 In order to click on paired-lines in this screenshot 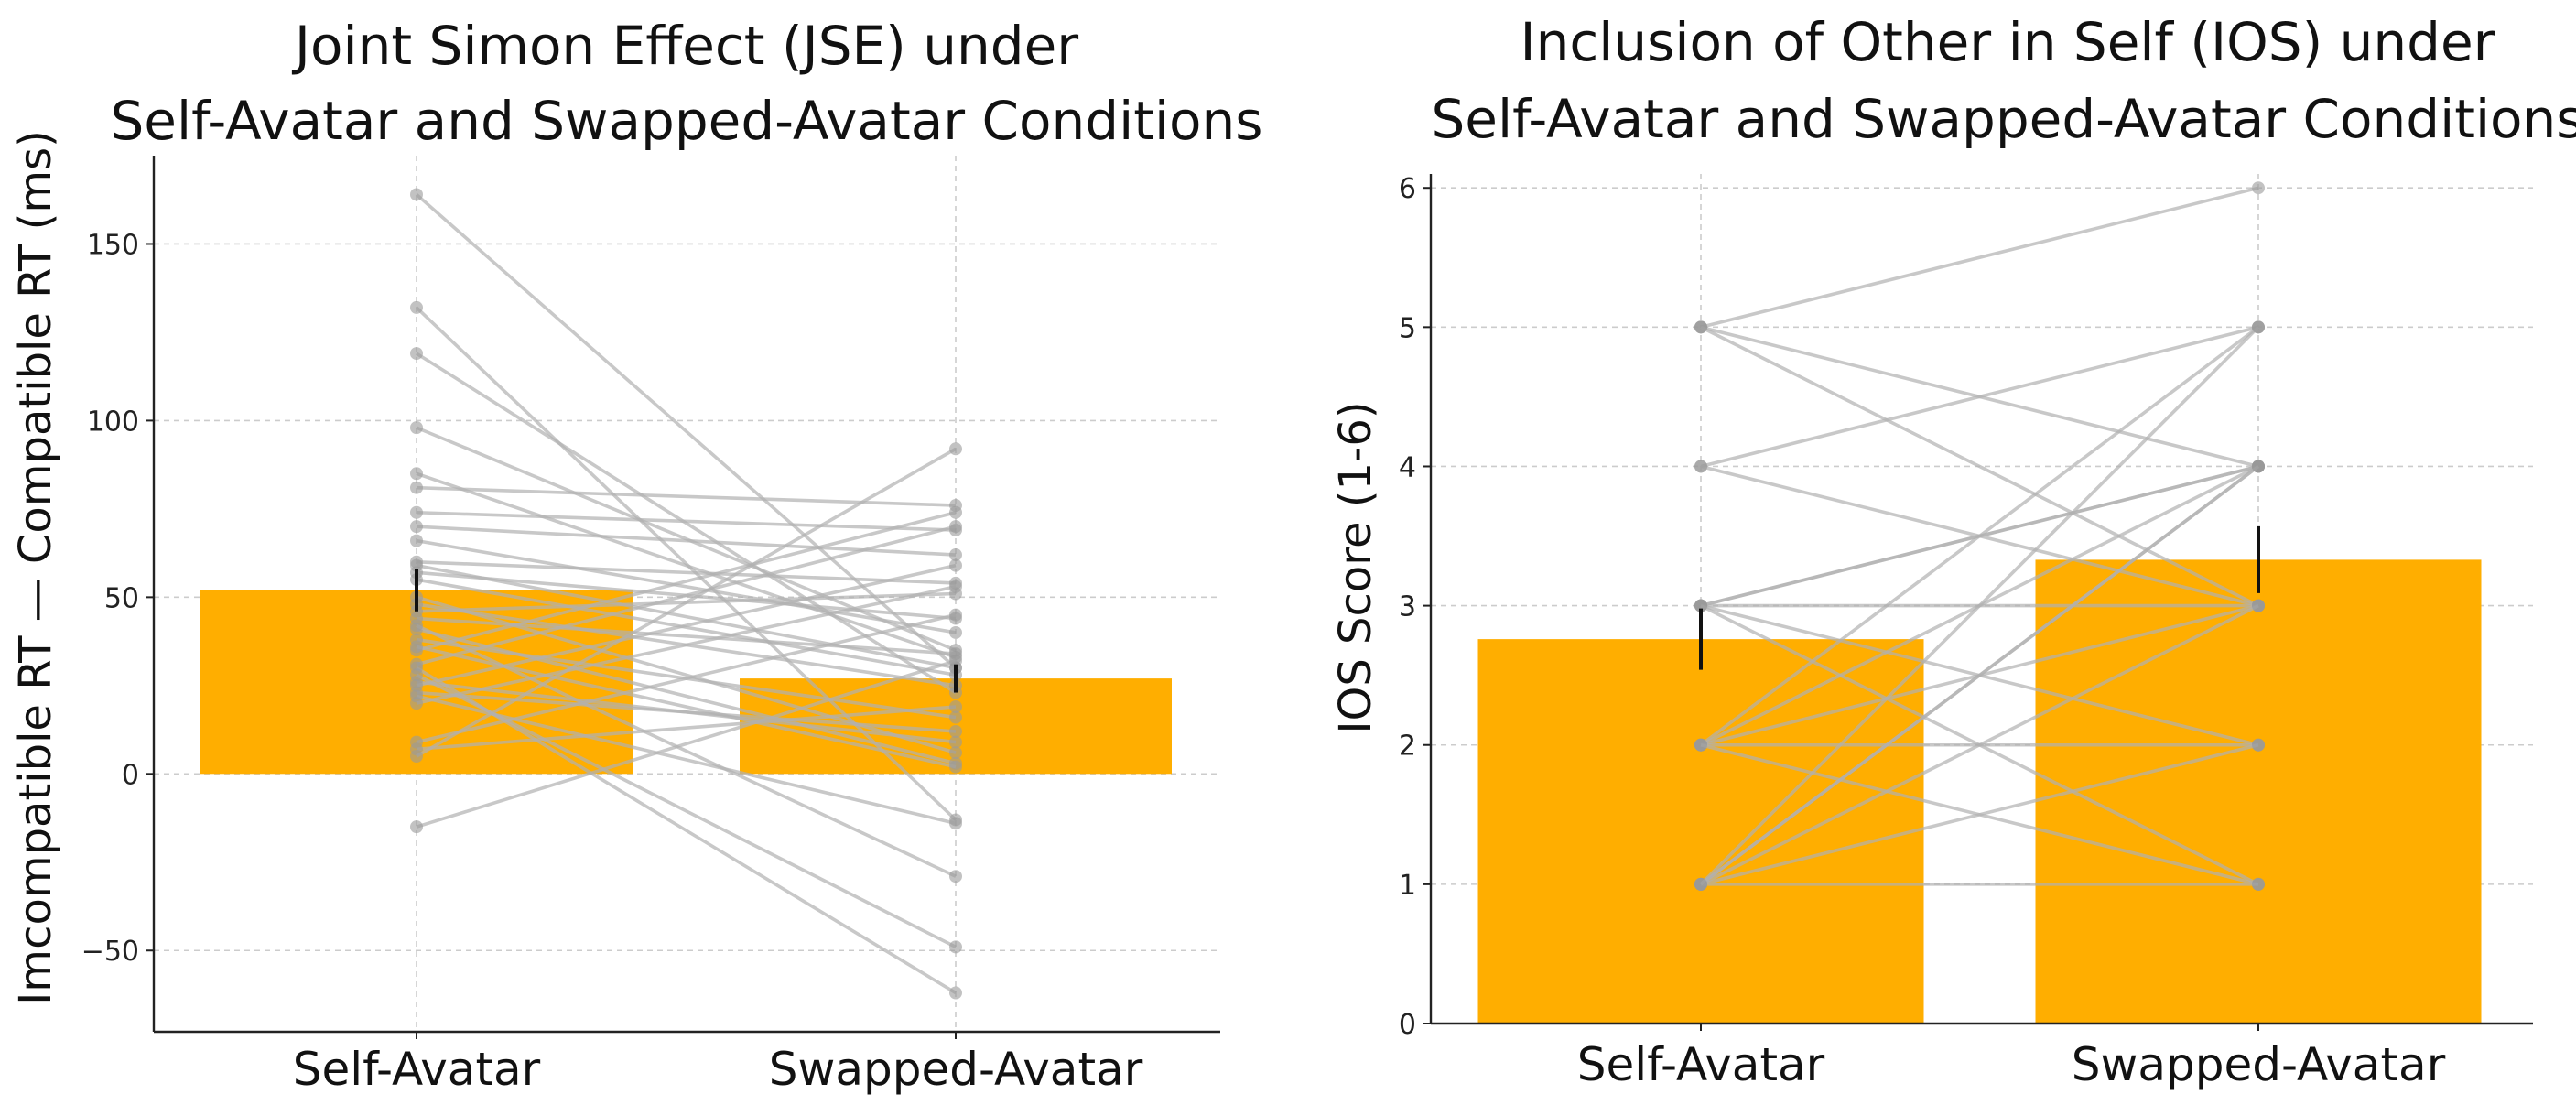, I will do `click(1980, 536)`.